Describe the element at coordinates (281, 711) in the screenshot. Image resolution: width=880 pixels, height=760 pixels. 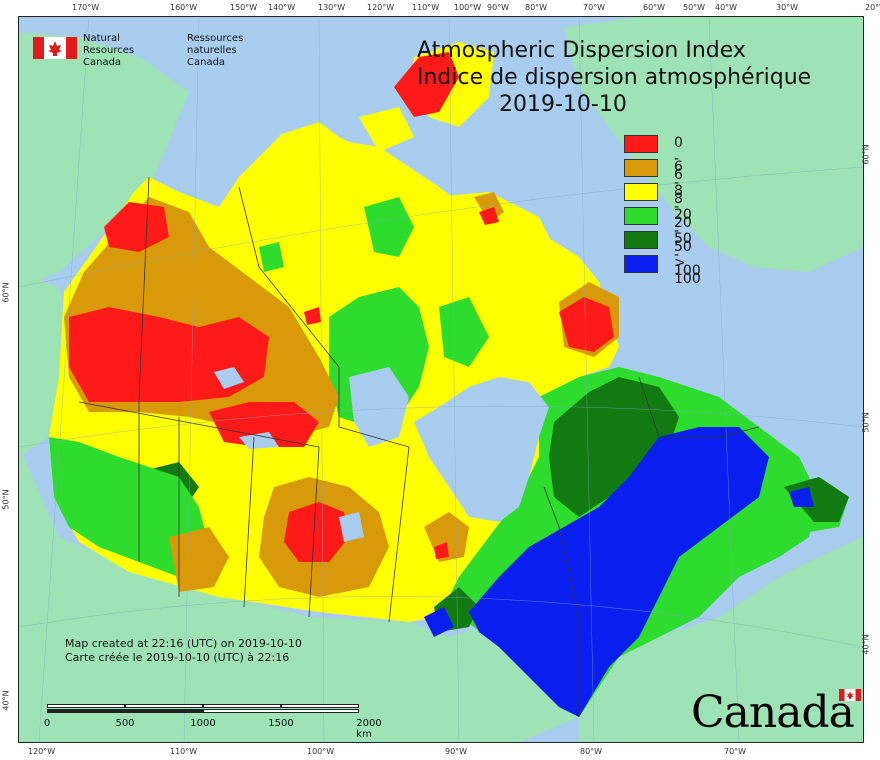
I see `scale-segment-light` at that location.